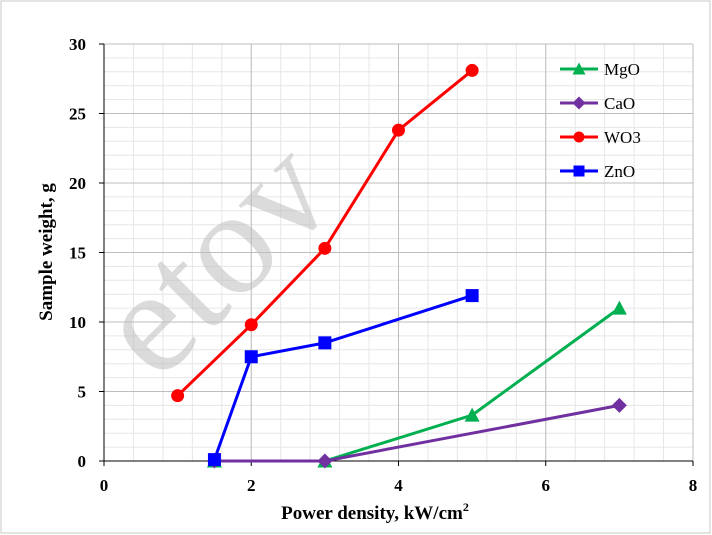  What do you see at coordinates (466, 507) in the screenshot?
I see `x-axis-label-superscript: 2` at bounding box center [466, 507].